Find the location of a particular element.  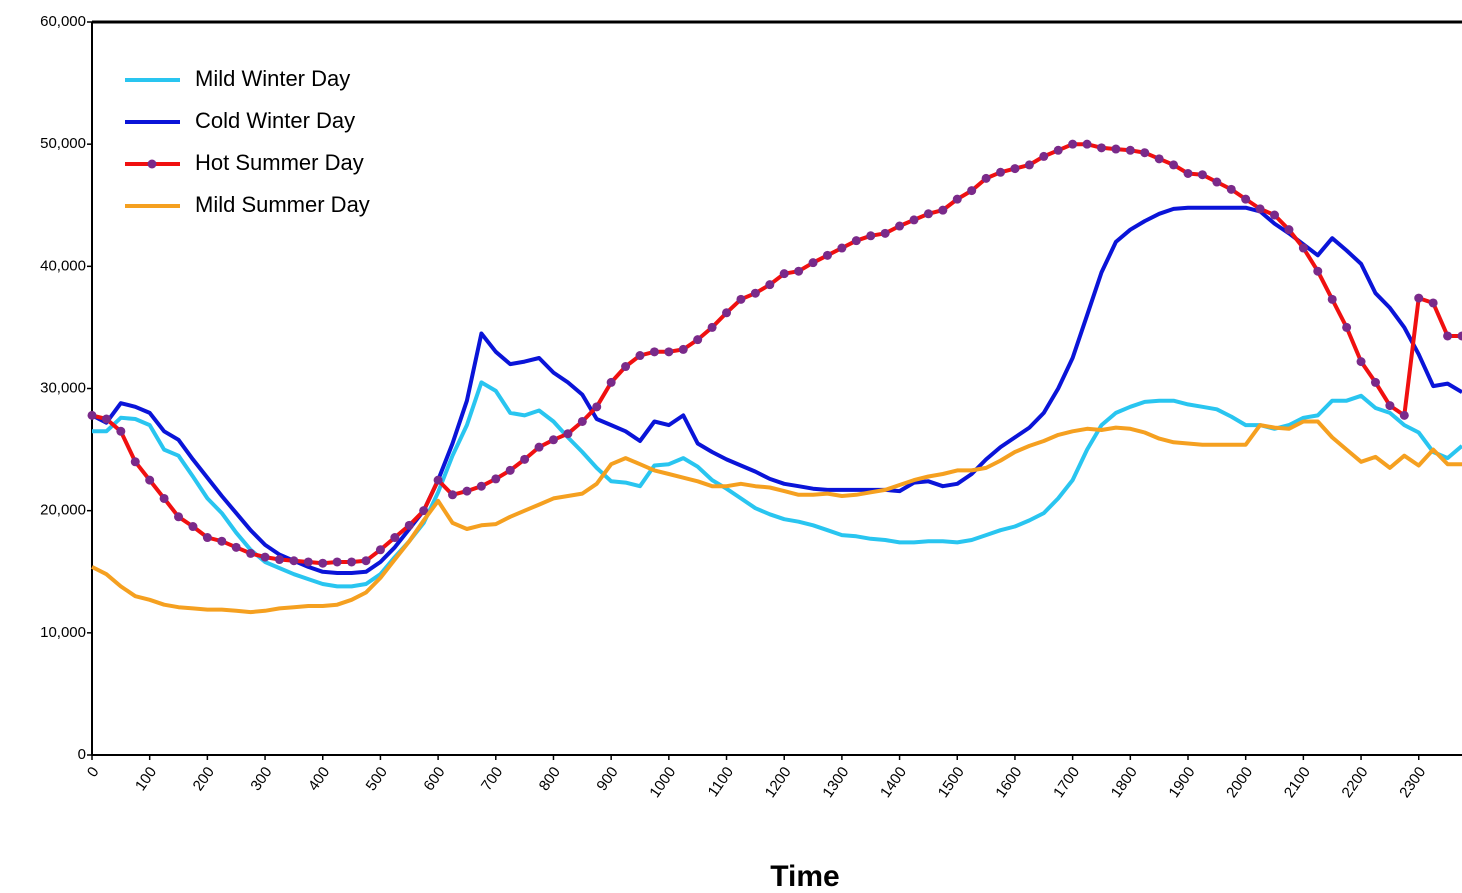

y-tick-label: 20,000 is located at coordinates (63, 510).